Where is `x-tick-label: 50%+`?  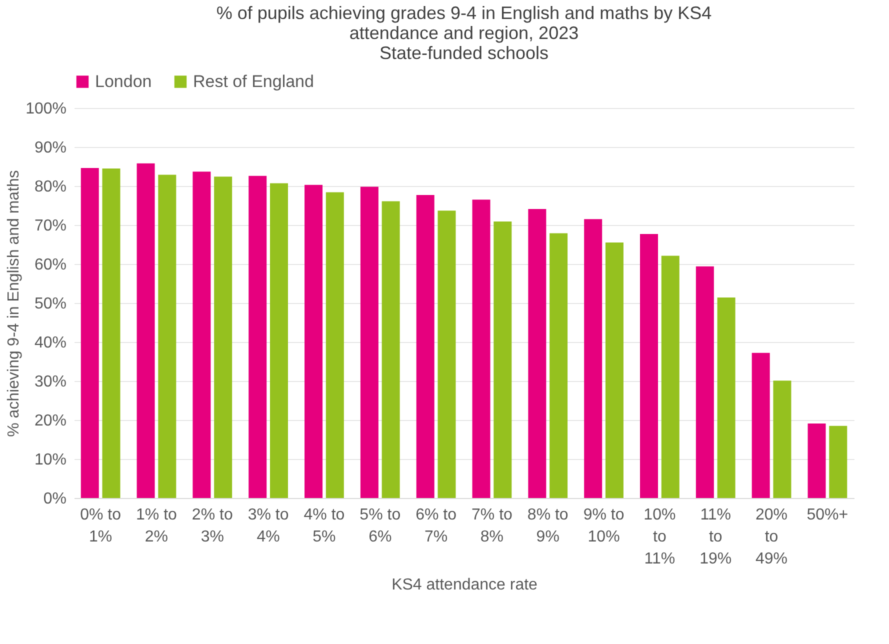 x-tick-label: 50%+ is located at coordinates (827, 515).